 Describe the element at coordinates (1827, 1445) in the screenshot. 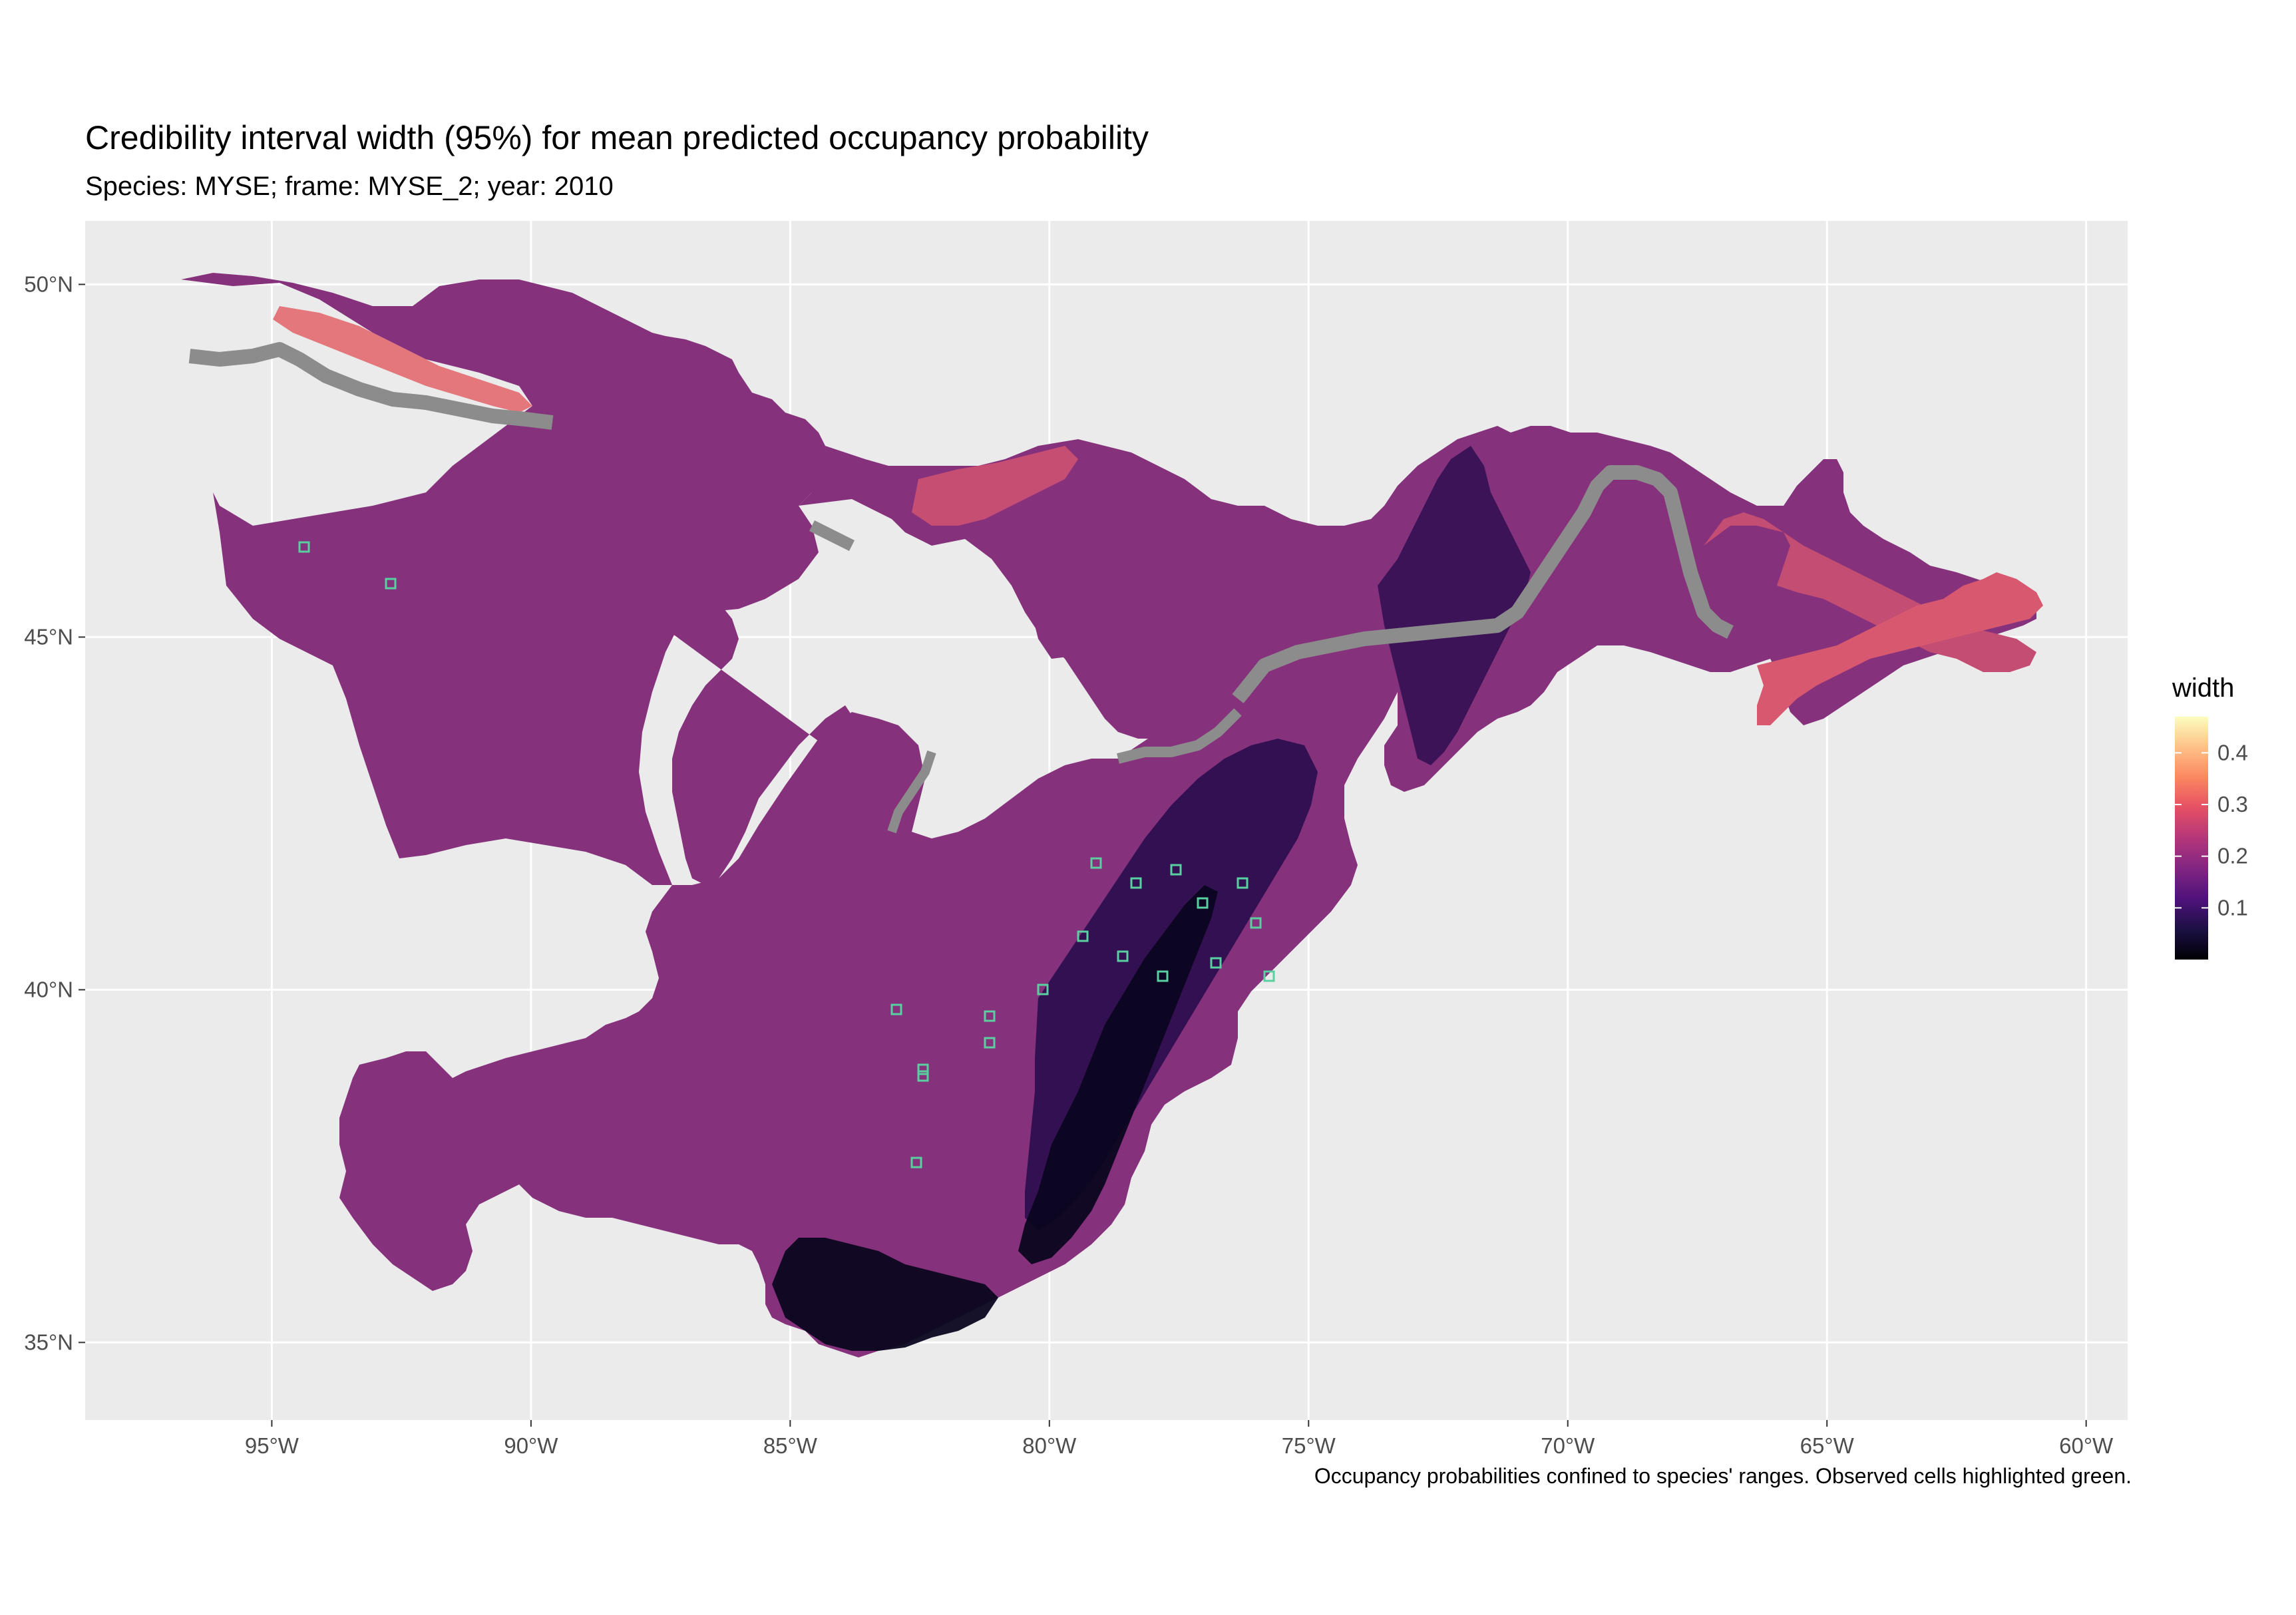

I see `longitude-tick-label: 65°W` at that location.